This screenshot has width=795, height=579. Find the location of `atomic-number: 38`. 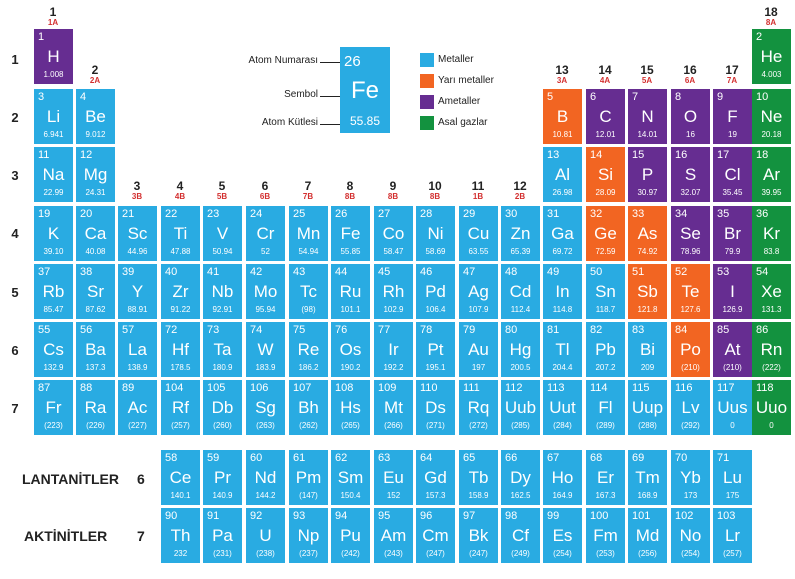

atomic-number: 38 is located at coordinates (86, 272).